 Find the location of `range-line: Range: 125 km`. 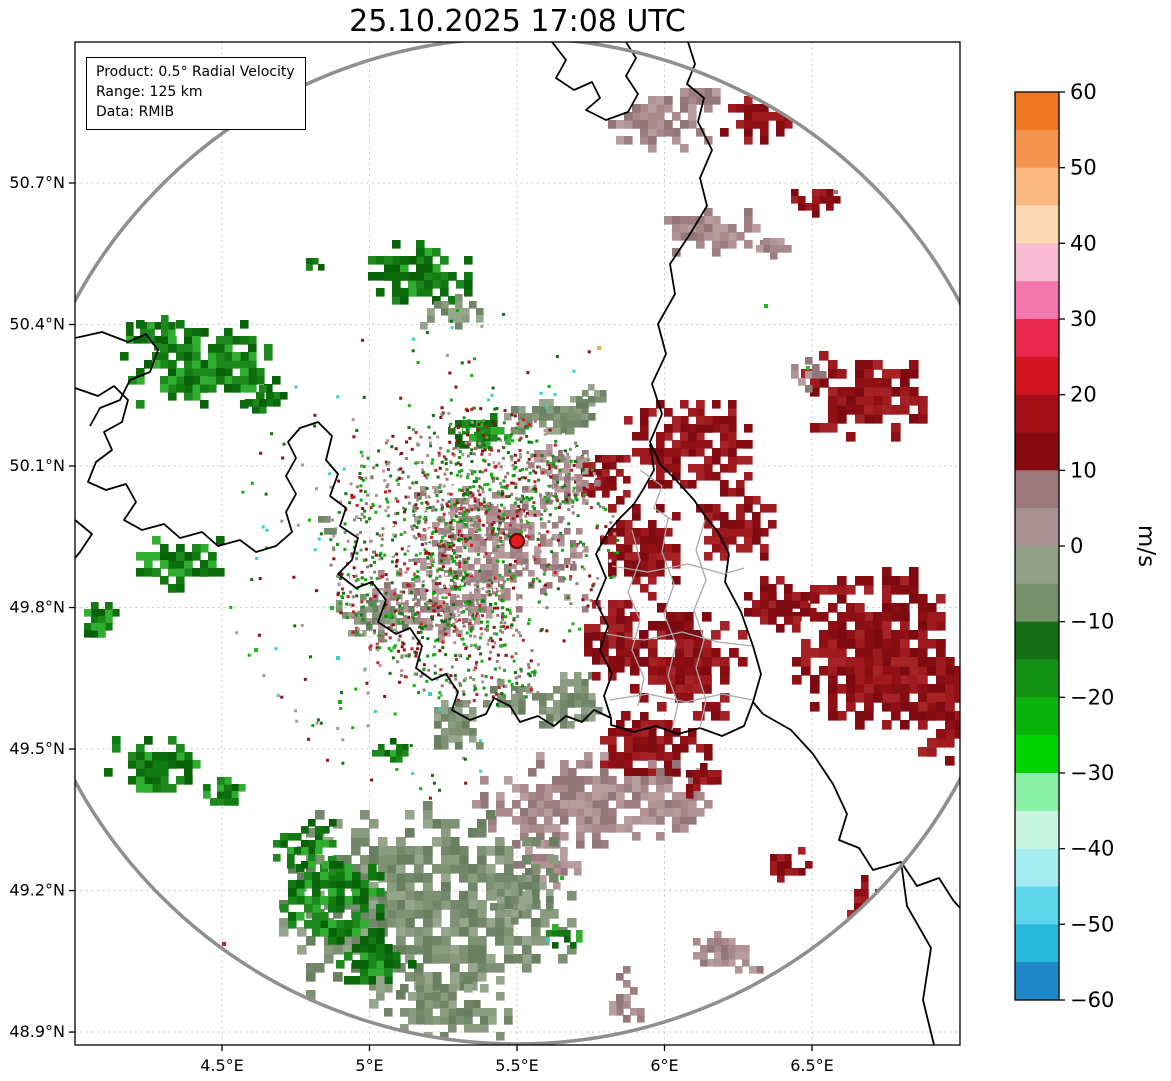

range-line: Range: 125 km is located at coordinates (149, 91).